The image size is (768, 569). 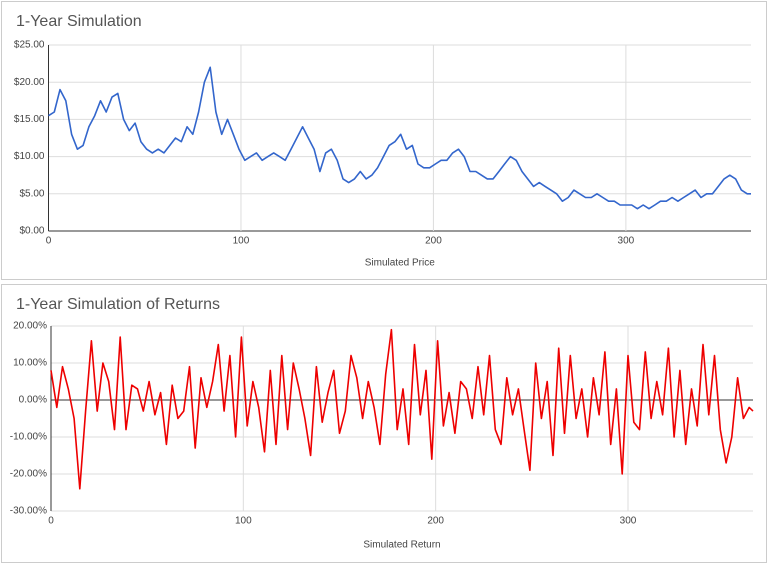 What do you see at coordinates (31, 231) in the screenshot?
I see `y-tick-label: $0.00` at bounding box center [31, 231].